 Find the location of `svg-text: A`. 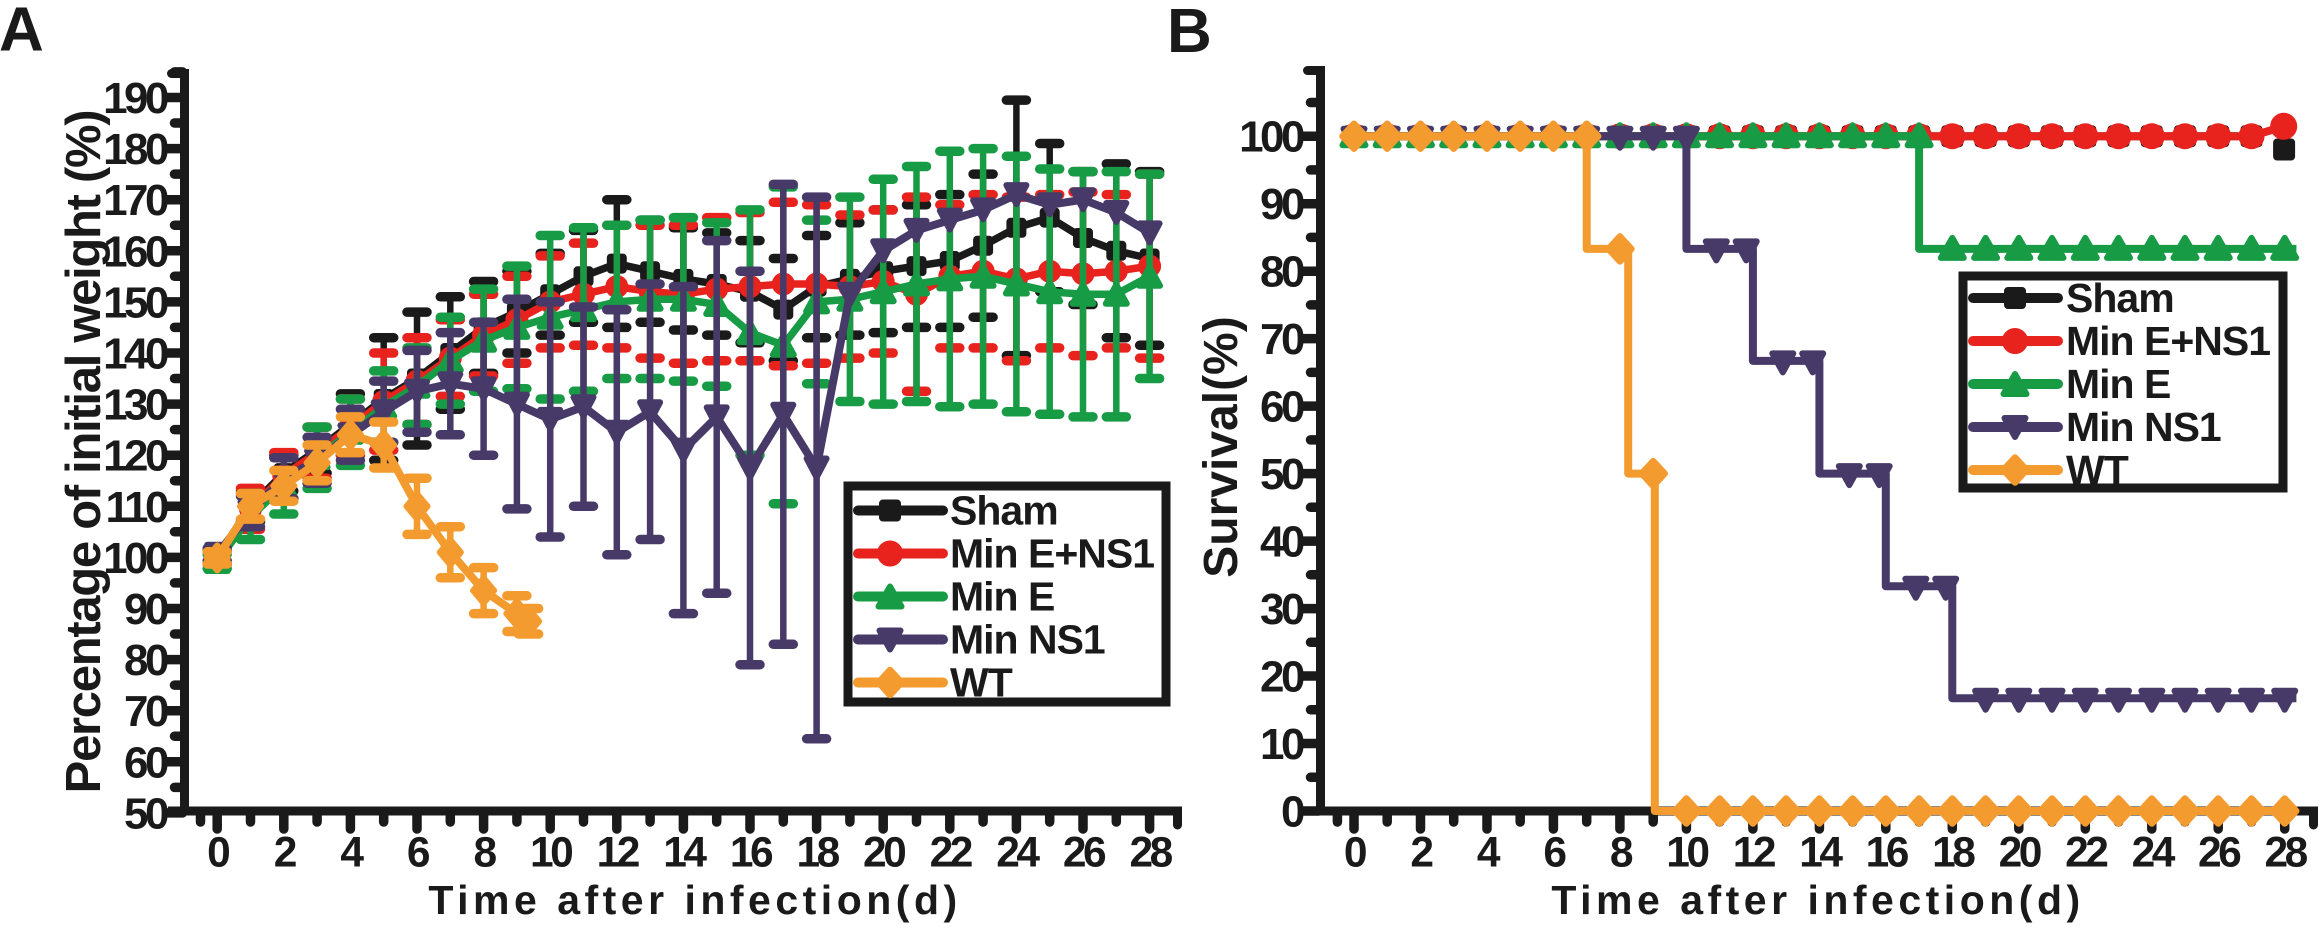

svg-text: A is located at coordinates (22, 32).